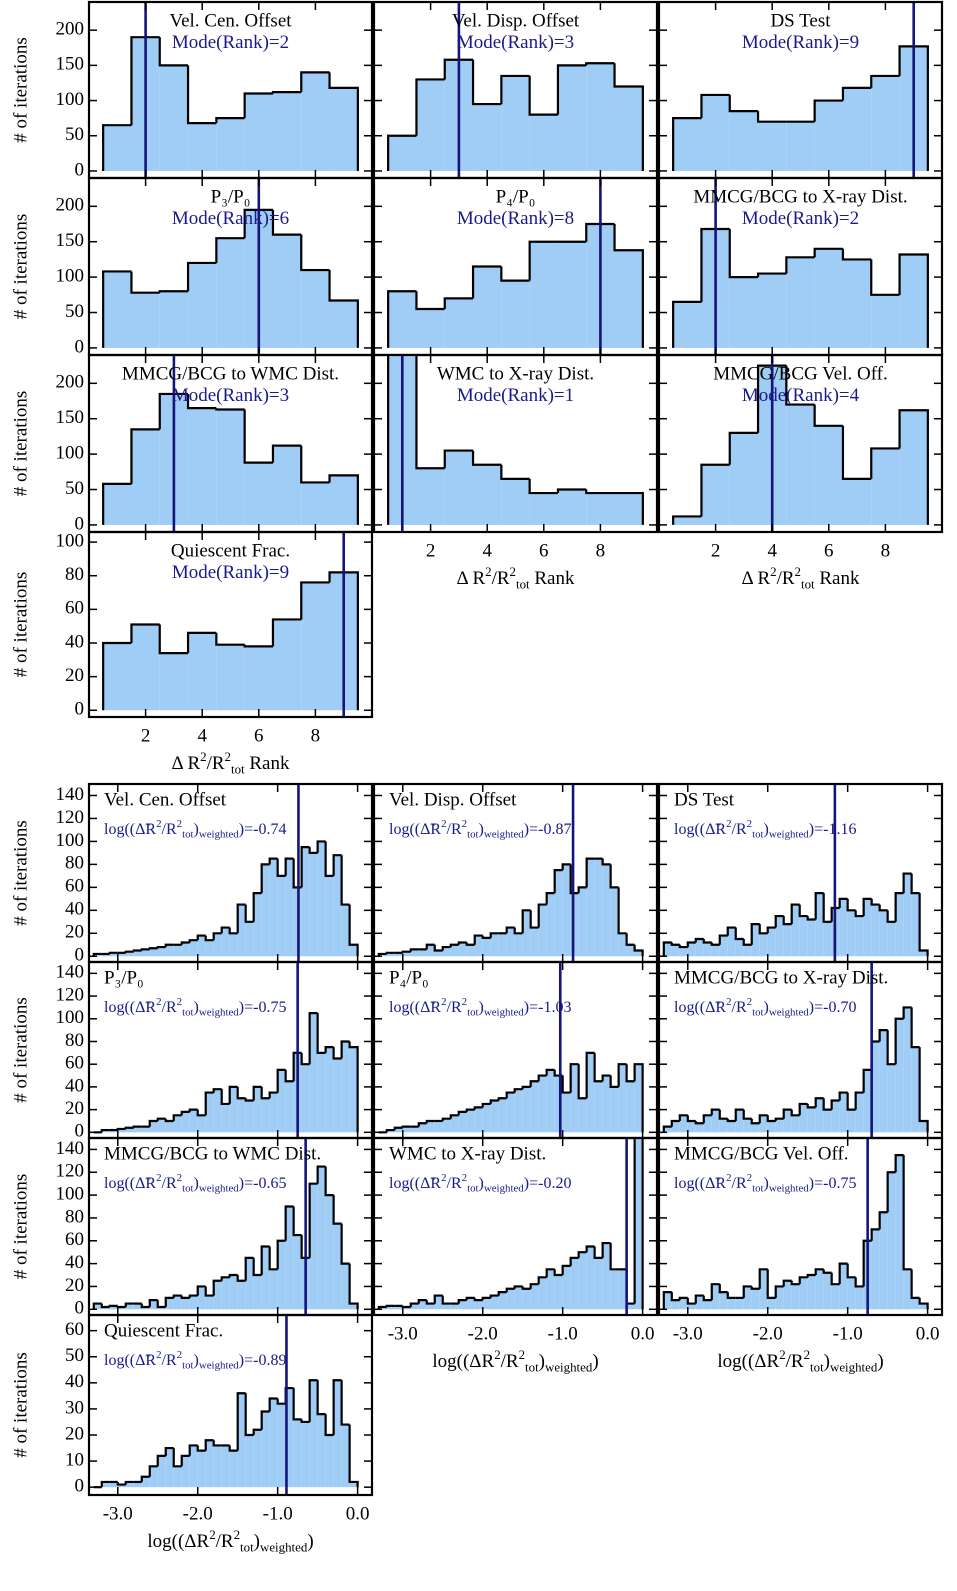 The height and width of the screenshot is (1591, 957). What do you see at coordinates (554, 1183) in the screenshot?
I see `annotation-value: -0.20` at bounding box center [554, 1183].